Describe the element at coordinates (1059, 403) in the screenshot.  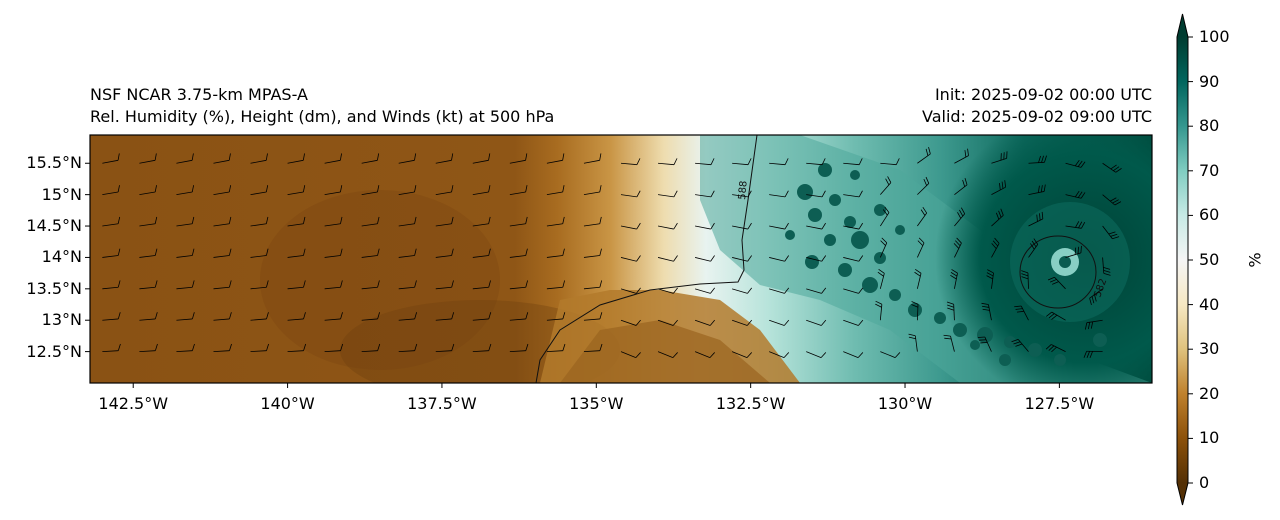
I see `lon-tick-label: 127.5°W` at that location.